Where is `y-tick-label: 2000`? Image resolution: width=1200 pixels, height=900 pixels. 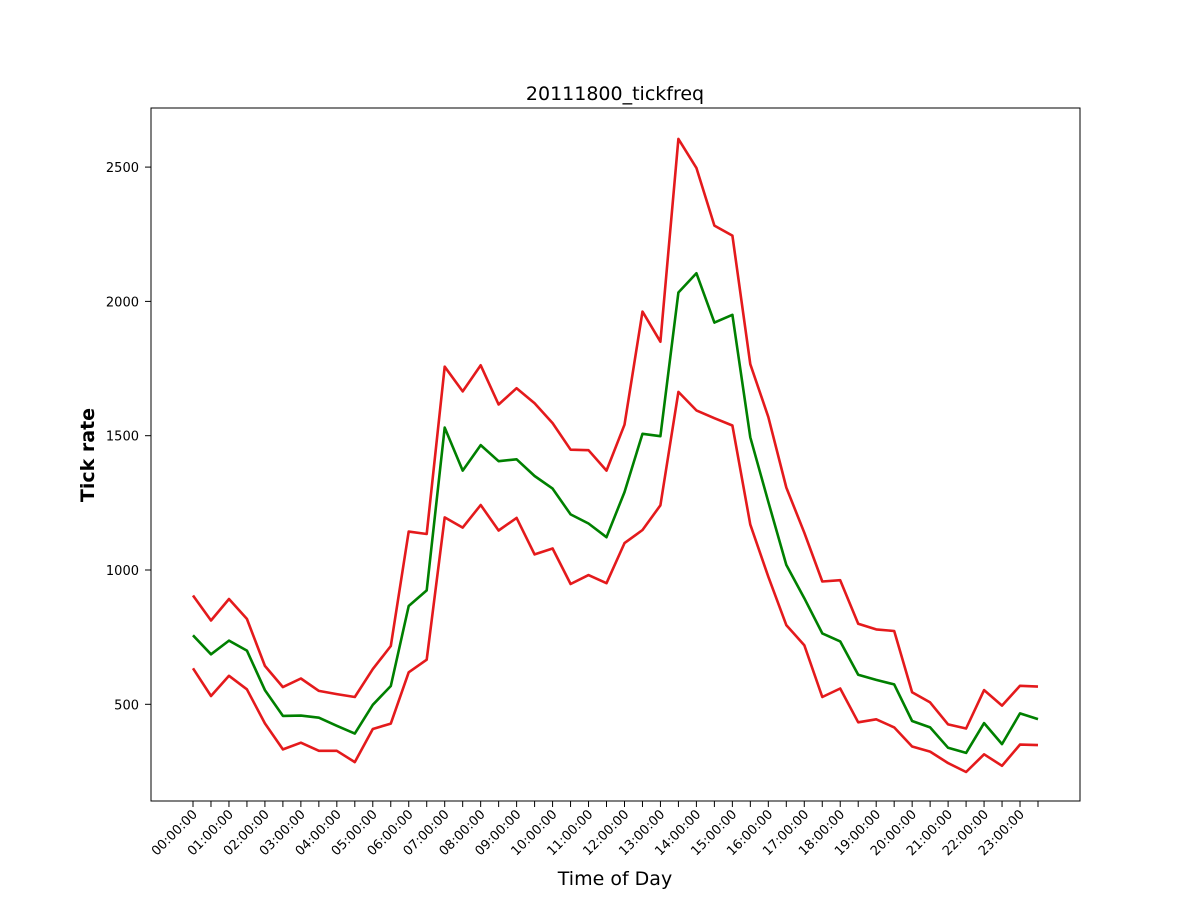 y-tick-label: 2000 is located at coordinates (122, 302).